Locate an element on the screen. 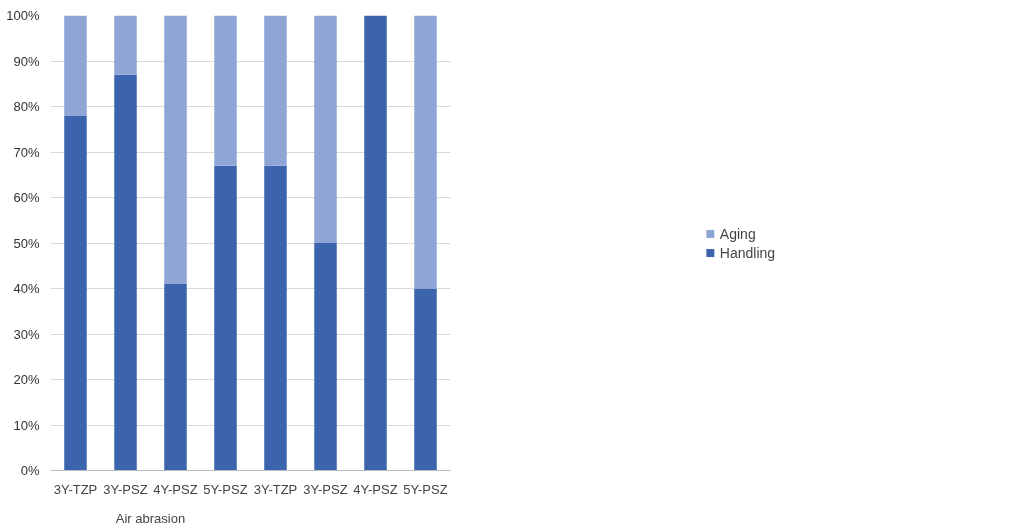  y-tick-label: 40% is located at coordinates (26, 288).